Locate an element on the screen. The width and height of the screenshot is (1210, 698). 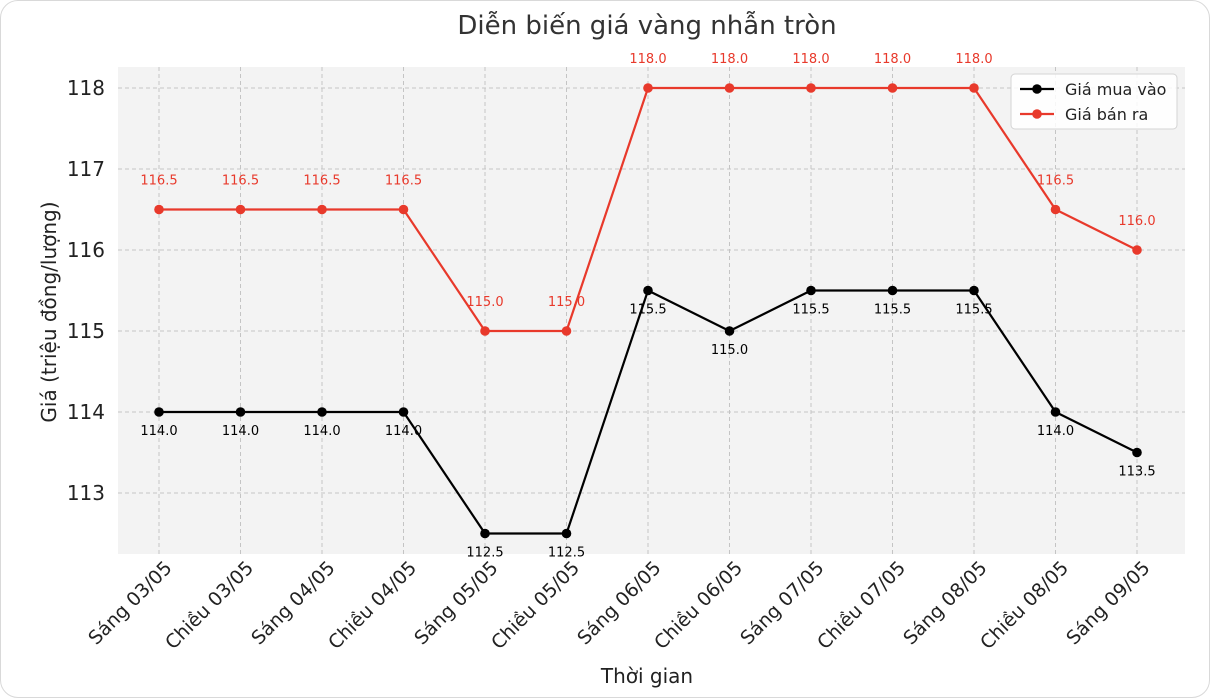
y-axis-label: Giá (triệu đồng/lượng) is located at coordinates (49, 311).